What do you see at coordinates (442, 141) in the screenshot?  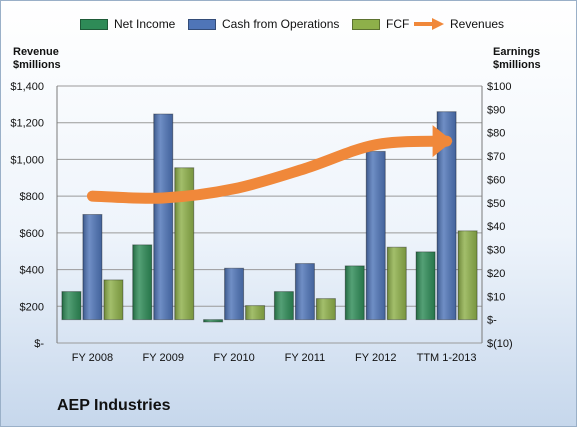 I see `revenues-arrowhead` at bounding box center [442, 141].